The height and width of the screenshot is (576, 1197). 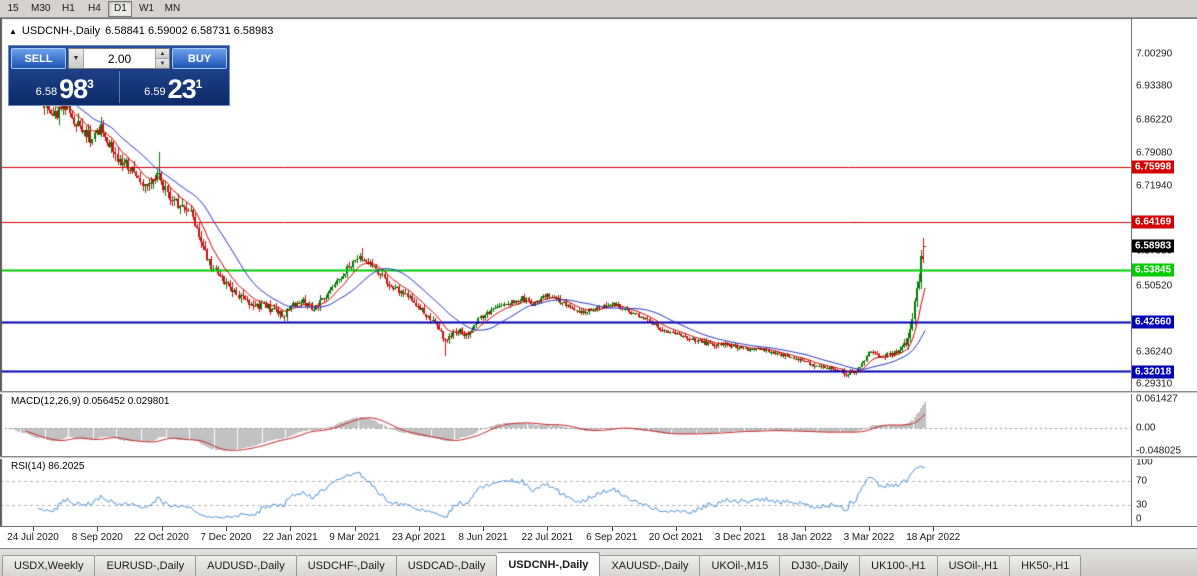 What do you see at coordinates (974, 565) in the screenshot?
I see `chart-tab-usoil: USOil-,H1` at bounding box center [974, 565].